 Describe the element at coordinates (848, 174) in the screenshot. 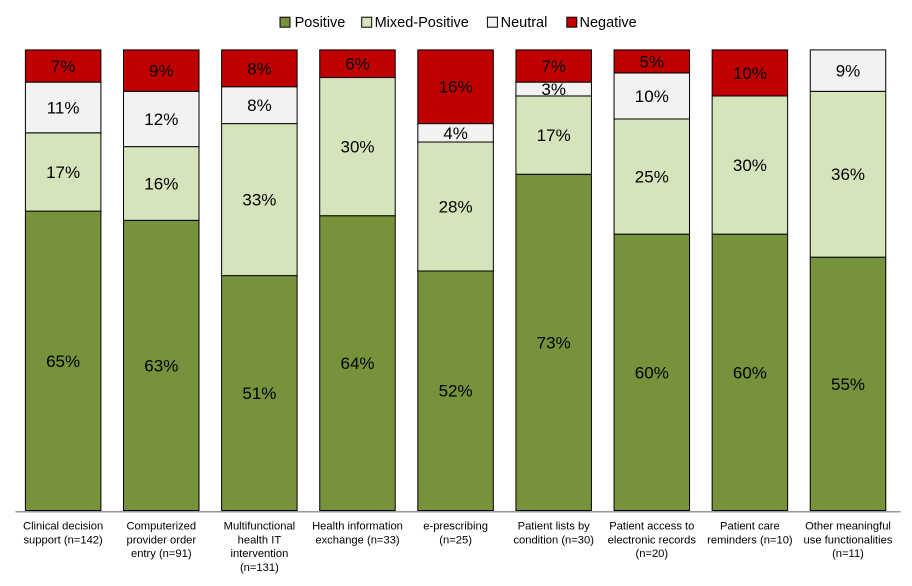

I see `svg-text: 36%` at that location.